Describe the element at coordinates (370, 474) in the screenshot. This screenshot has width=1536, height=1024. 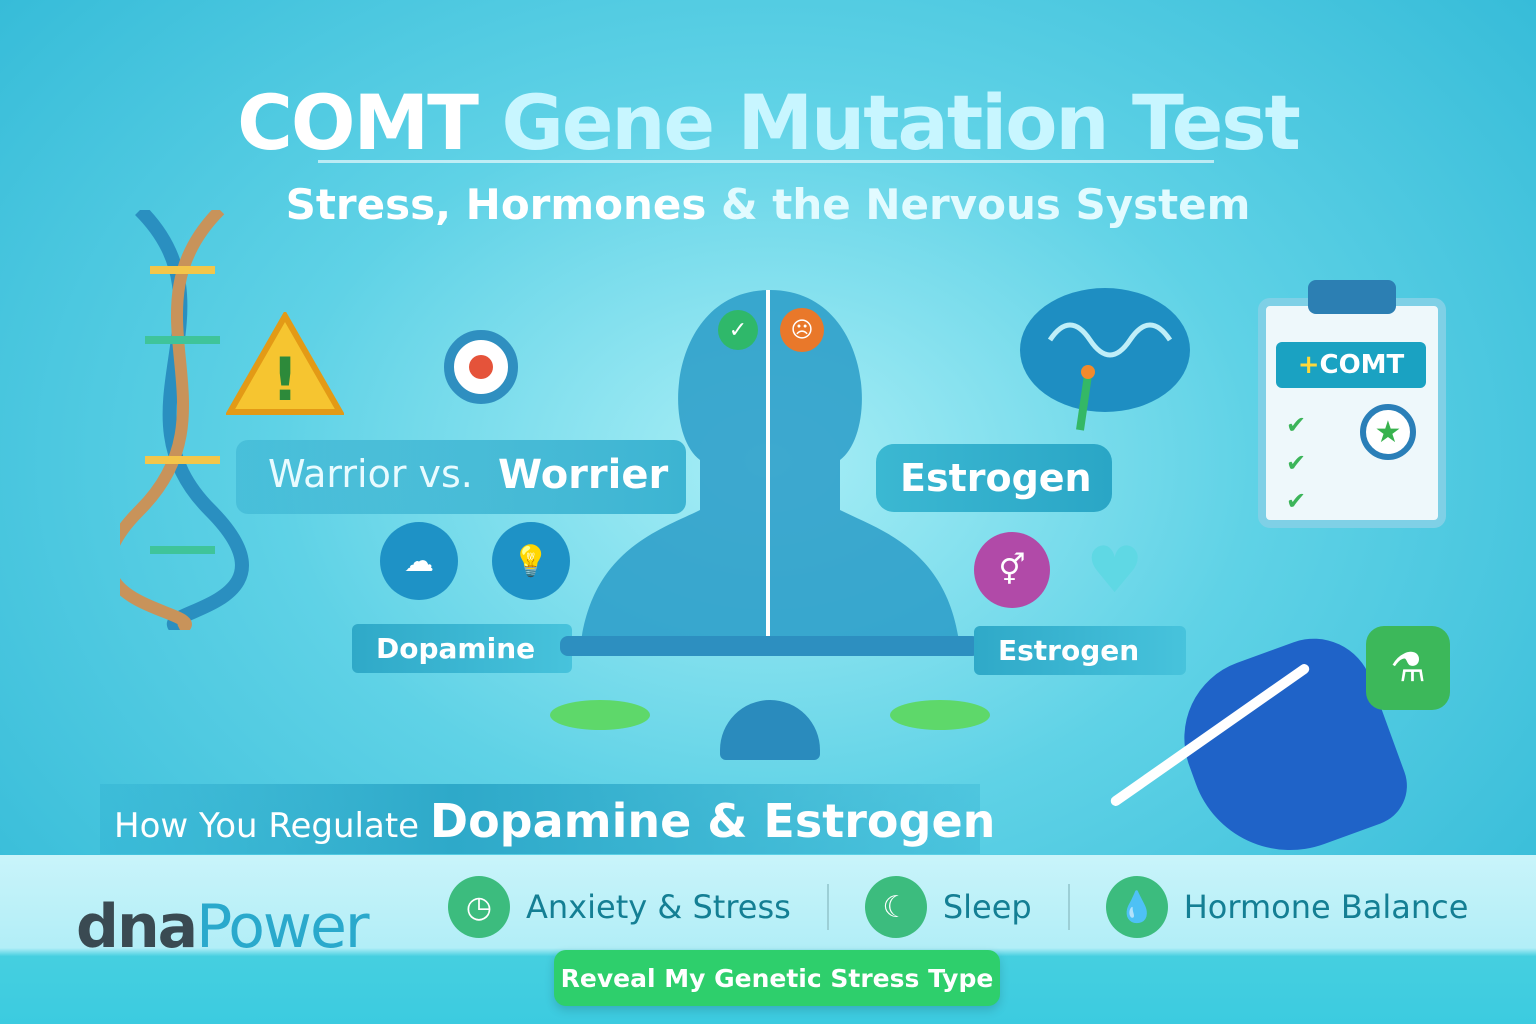
I see `warrior-label: Warrior vs.` at that location.